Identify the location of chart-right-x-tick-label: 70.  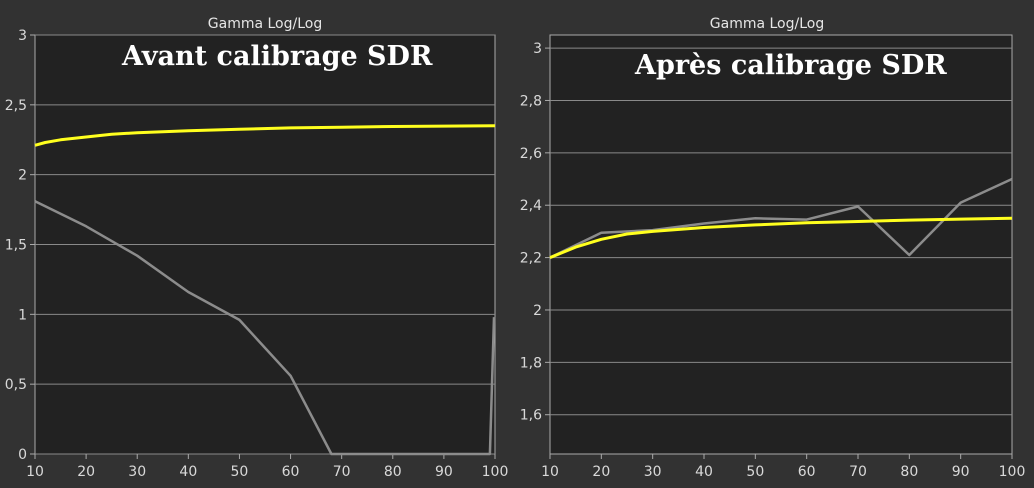
(858, 472).